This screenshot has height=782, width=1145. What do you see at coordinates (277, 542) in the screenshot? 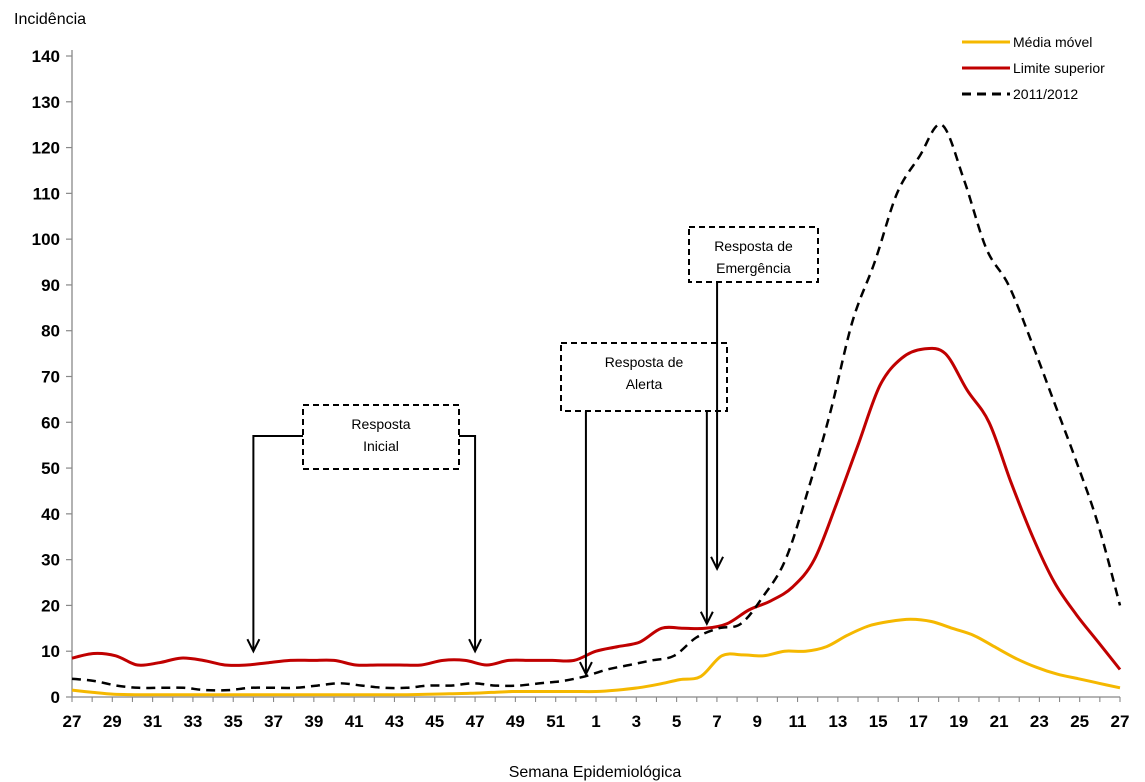
I see `arrow-left` at bounding box center [277, 542].